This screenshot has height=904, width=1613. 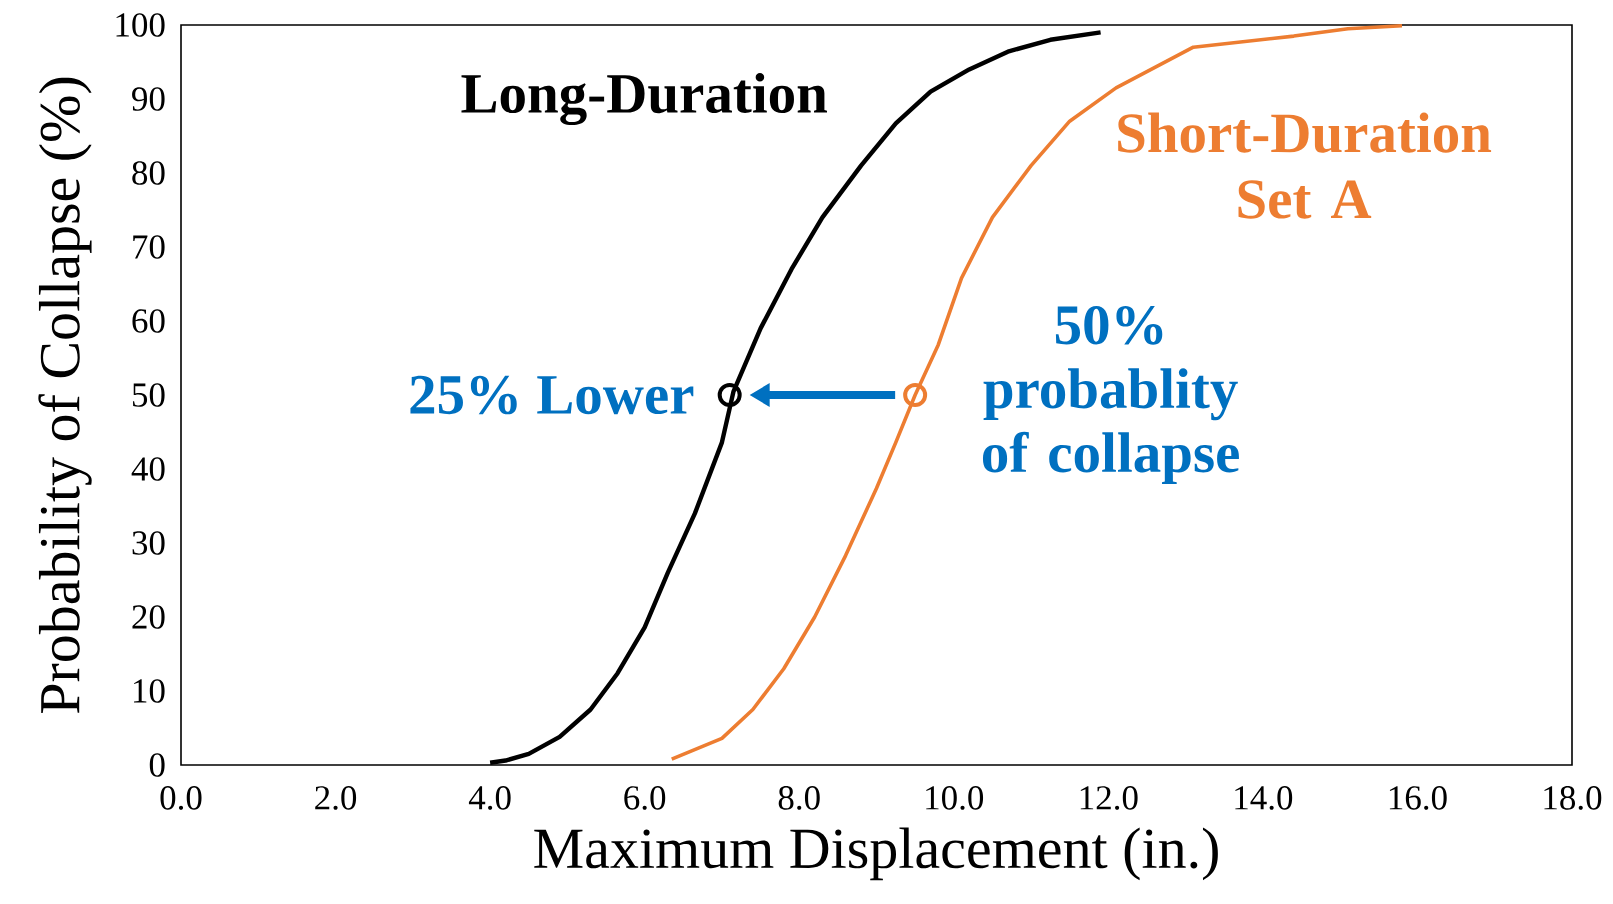 I want to click on y-tick-label: 80, so click(x=148, y=173).